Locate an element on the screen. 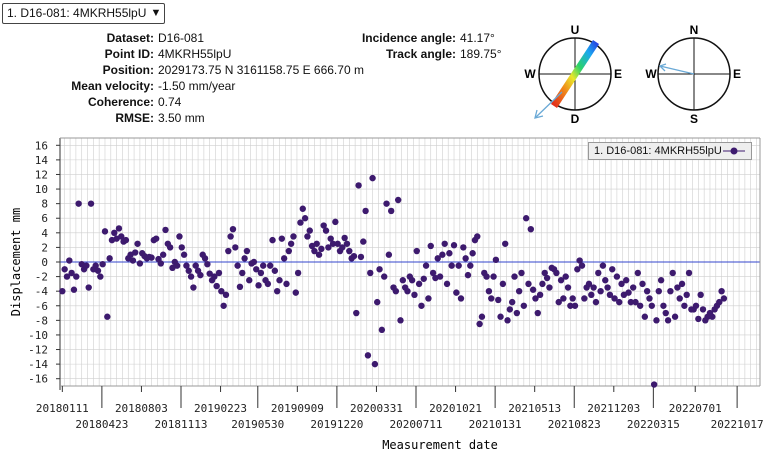 Image resolution: width=763 pixels, height=458 pixels. chart-legend: 1. D16-081: 4MKRH55lpU is located at coordinates (670, 151).